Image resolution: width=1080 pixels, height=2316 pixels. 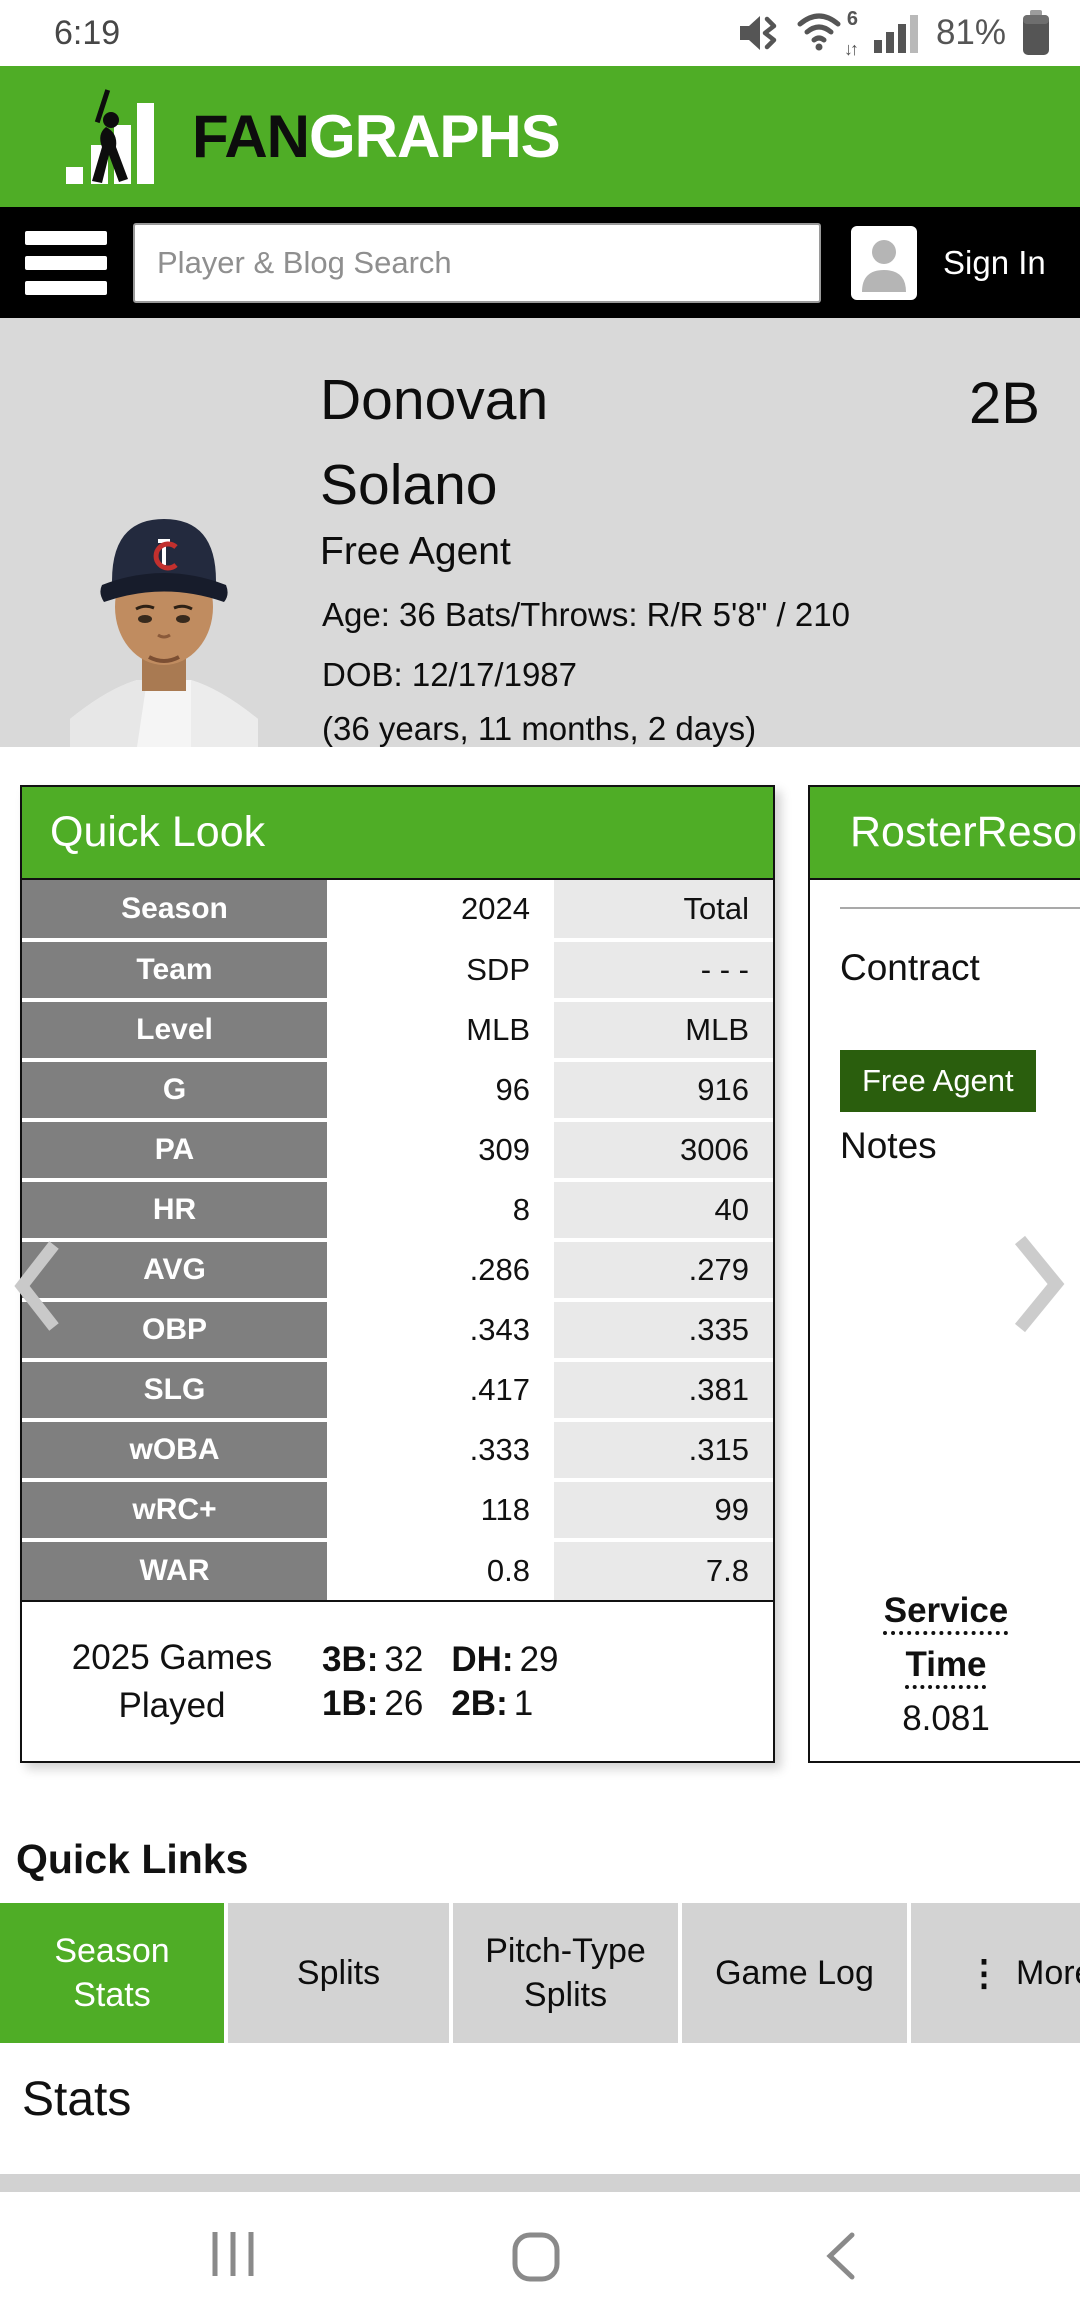 I want to click on table-row: wRC+ 118 99, so click(x=397, y=1511).